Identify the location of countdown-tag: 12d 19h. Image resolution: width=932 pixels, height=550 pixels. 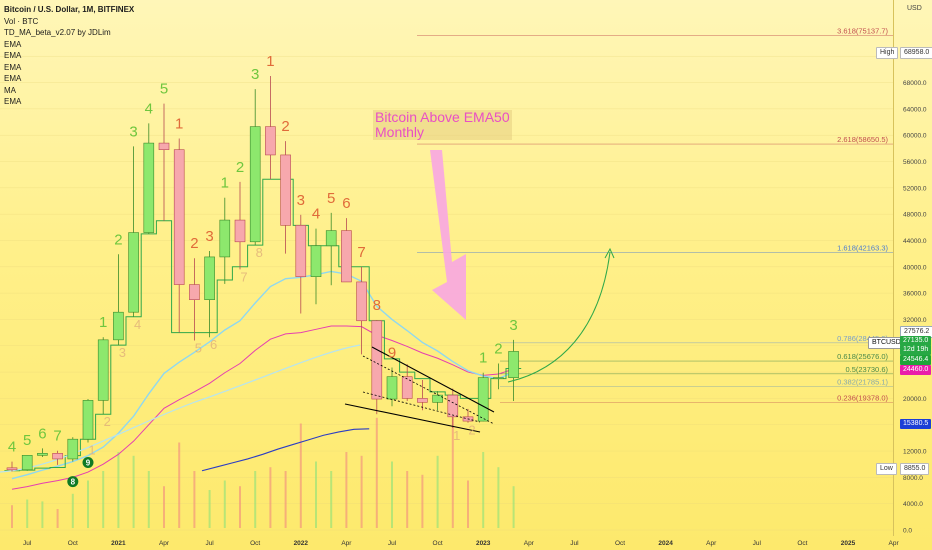
(916, 350).